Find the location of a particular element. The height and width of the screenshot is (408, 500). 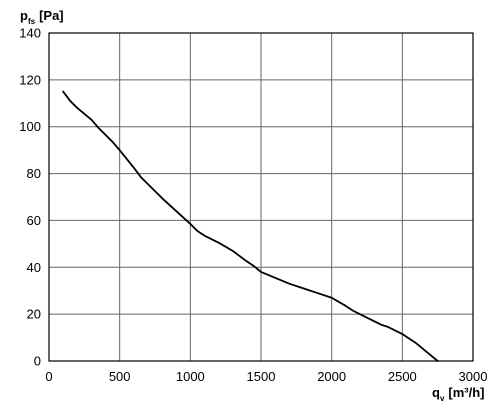

x-tick-label-500: 500 is located at coordinates (120, 376).